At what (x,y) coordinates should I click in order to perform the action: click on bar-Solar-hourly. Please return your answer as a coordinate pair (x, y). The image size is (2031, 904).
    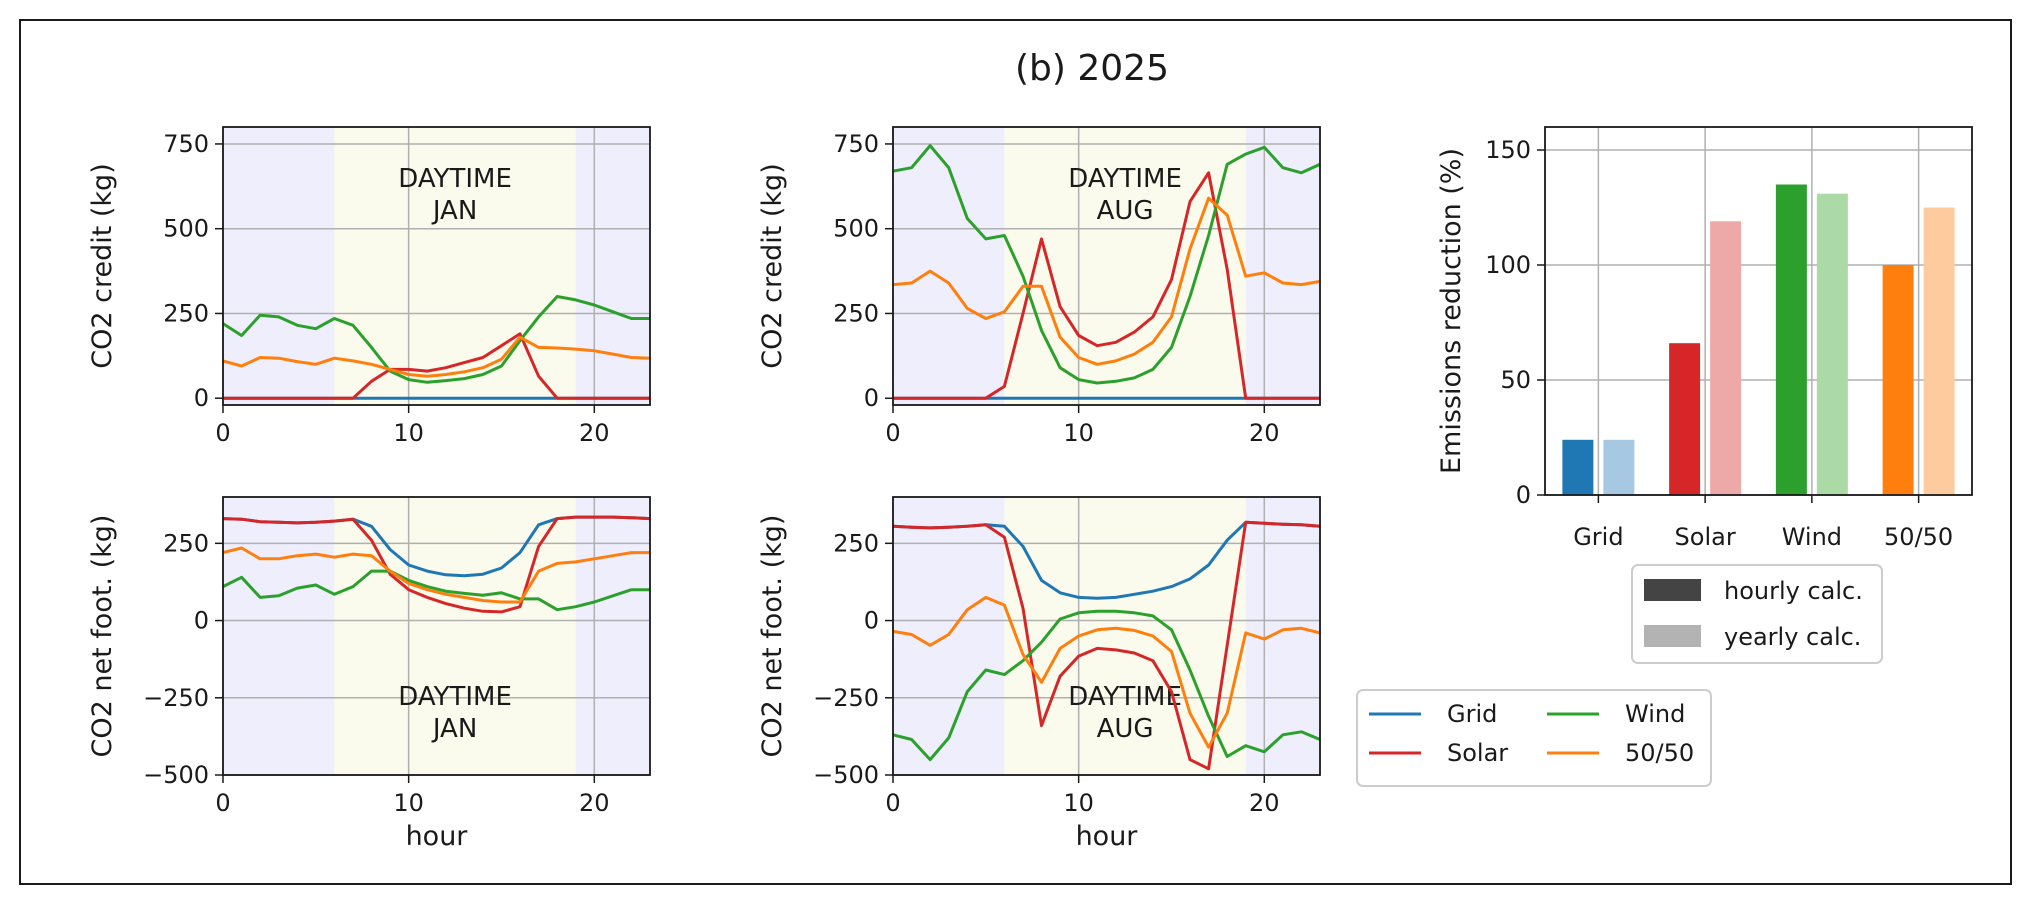
    Looking at the image, I should click on (1685, 419).